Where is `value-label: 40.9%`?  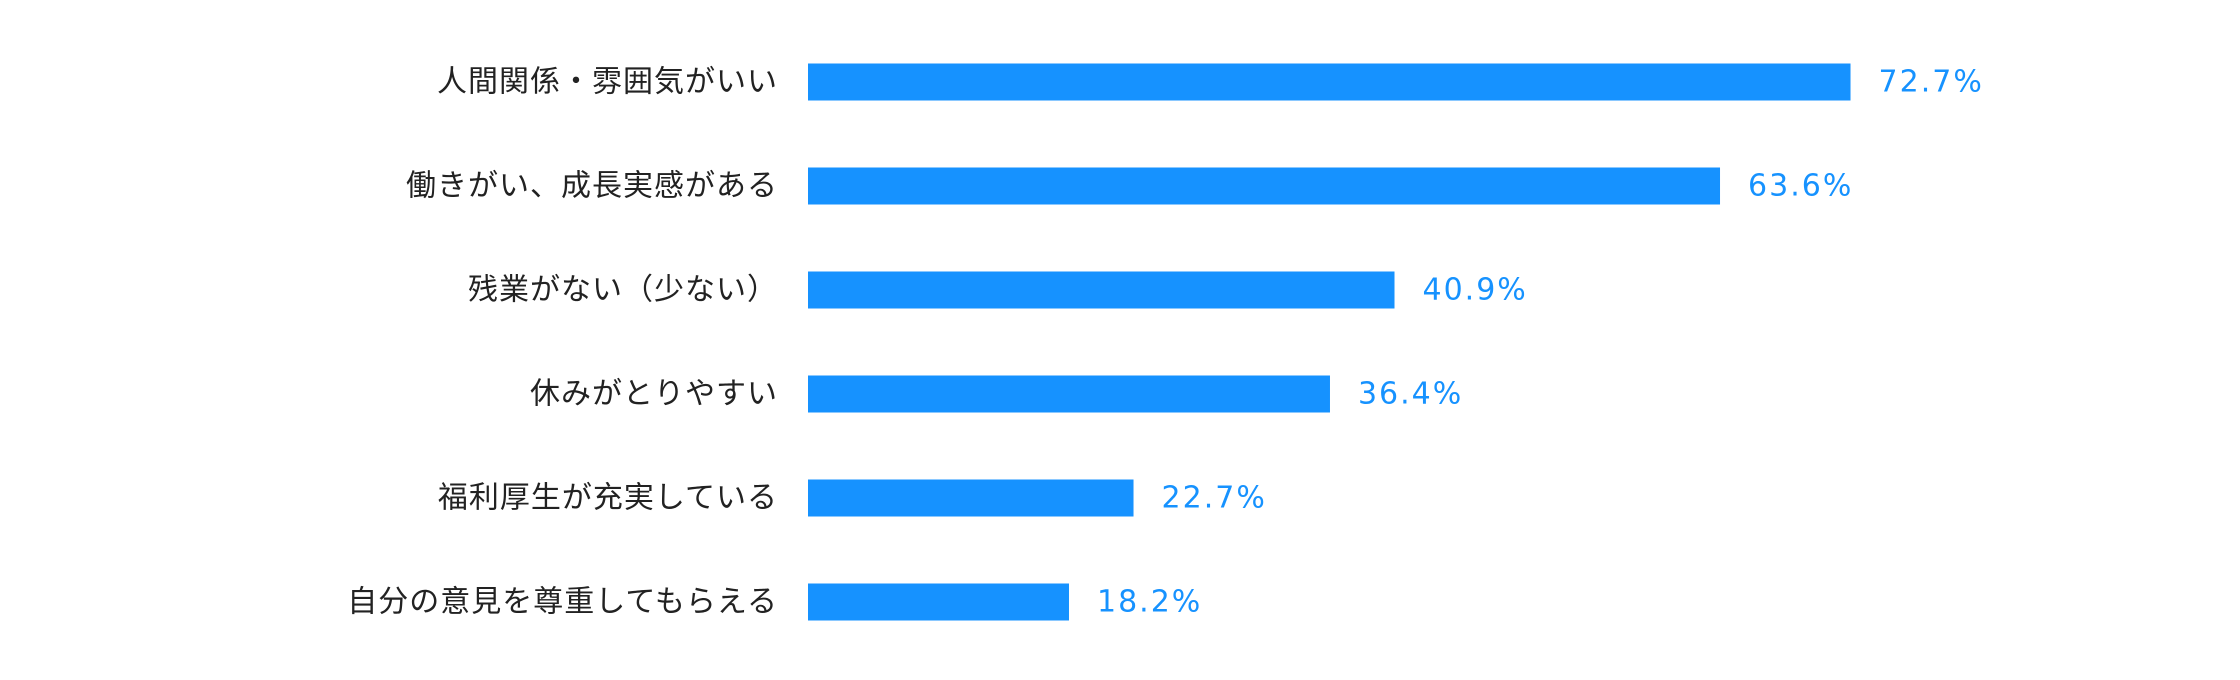
value-label: 40.9% is located at coordinates (1475, 290).